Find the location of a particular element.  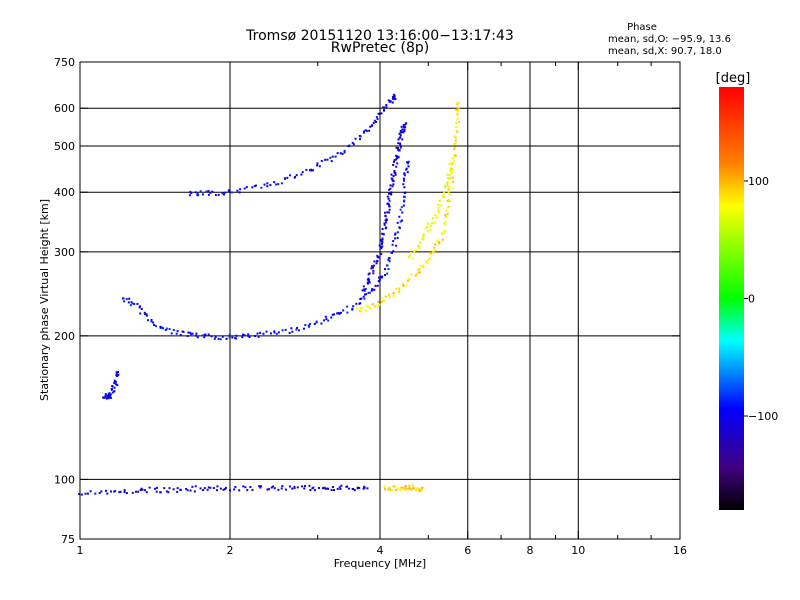

y-tick-label: 100 is located at coordinates (64, 479).